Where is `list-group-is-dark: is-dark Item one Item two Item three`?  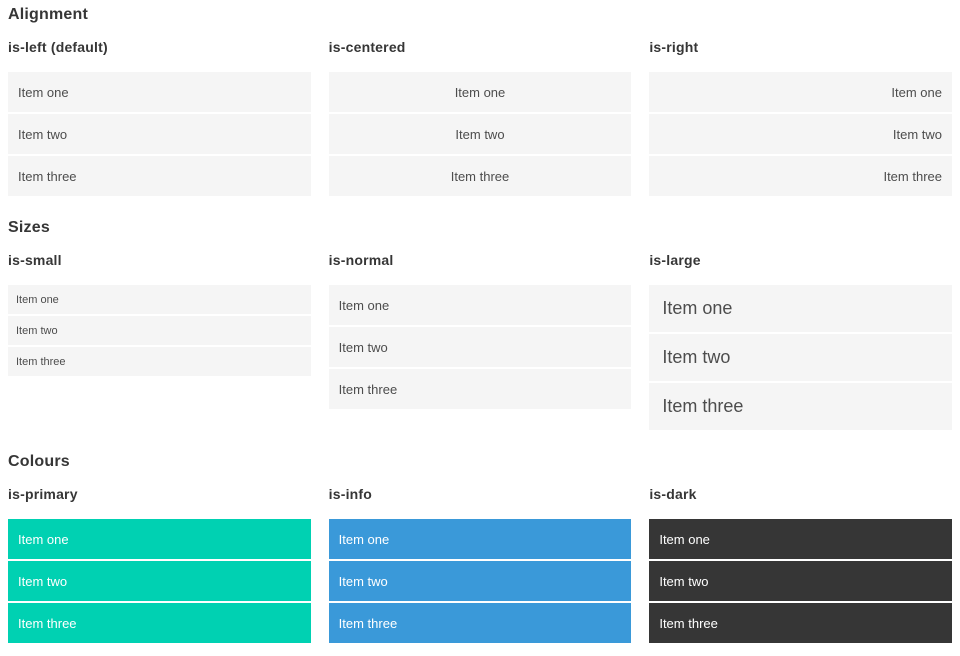
list-group-is-dark: is-dark Item one Item two Item three is located at coordinates (800, 564).